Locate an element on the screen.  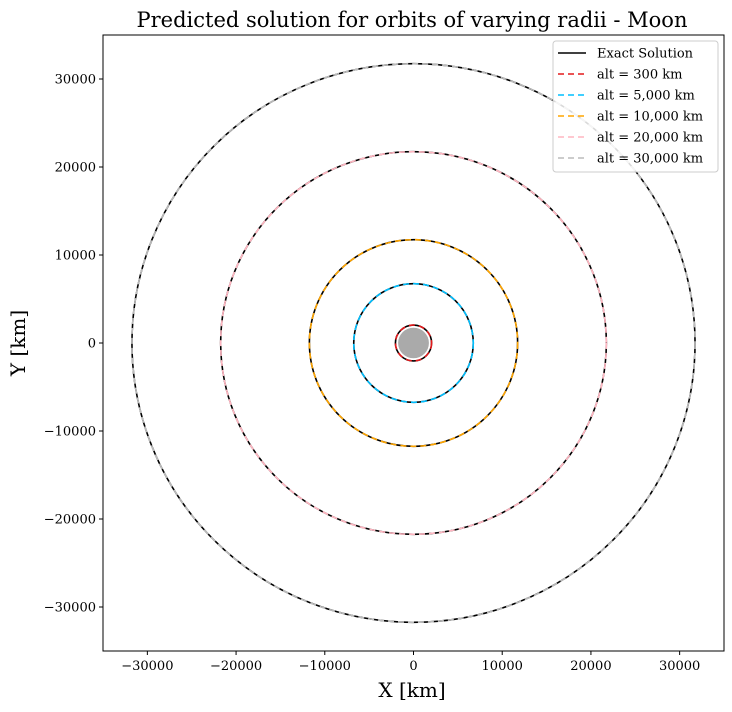
legend-box is located at coordinates (635, 106).